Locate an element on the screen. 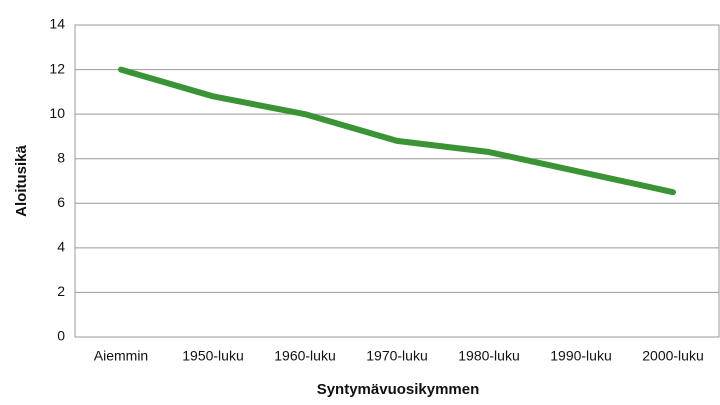 The image size is (720, 405). x-tick-label: 1990-luku is located at coordinates (581, 356).